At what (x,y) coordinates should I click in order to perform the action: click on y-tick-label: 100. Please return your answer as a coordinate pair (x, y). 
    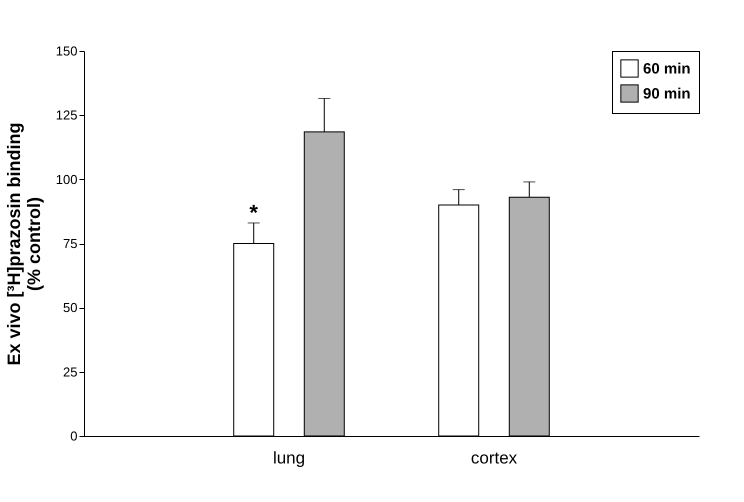
    Looking at the image, I should click on (67, 179).